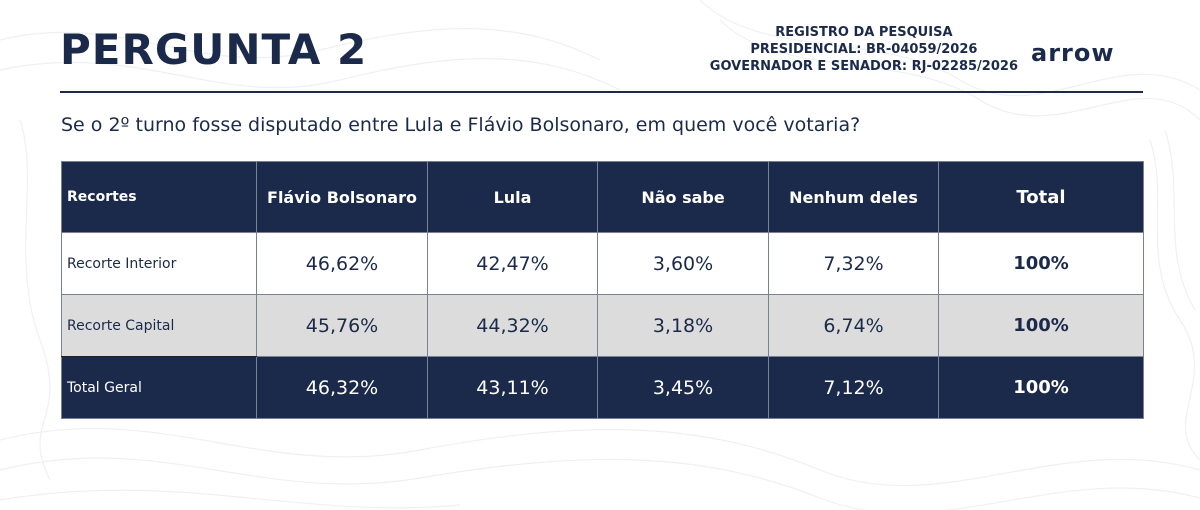  Describe the element at coordinates (853, 387) in the screenshot. I see `cell-value: 7,12%` at that location.